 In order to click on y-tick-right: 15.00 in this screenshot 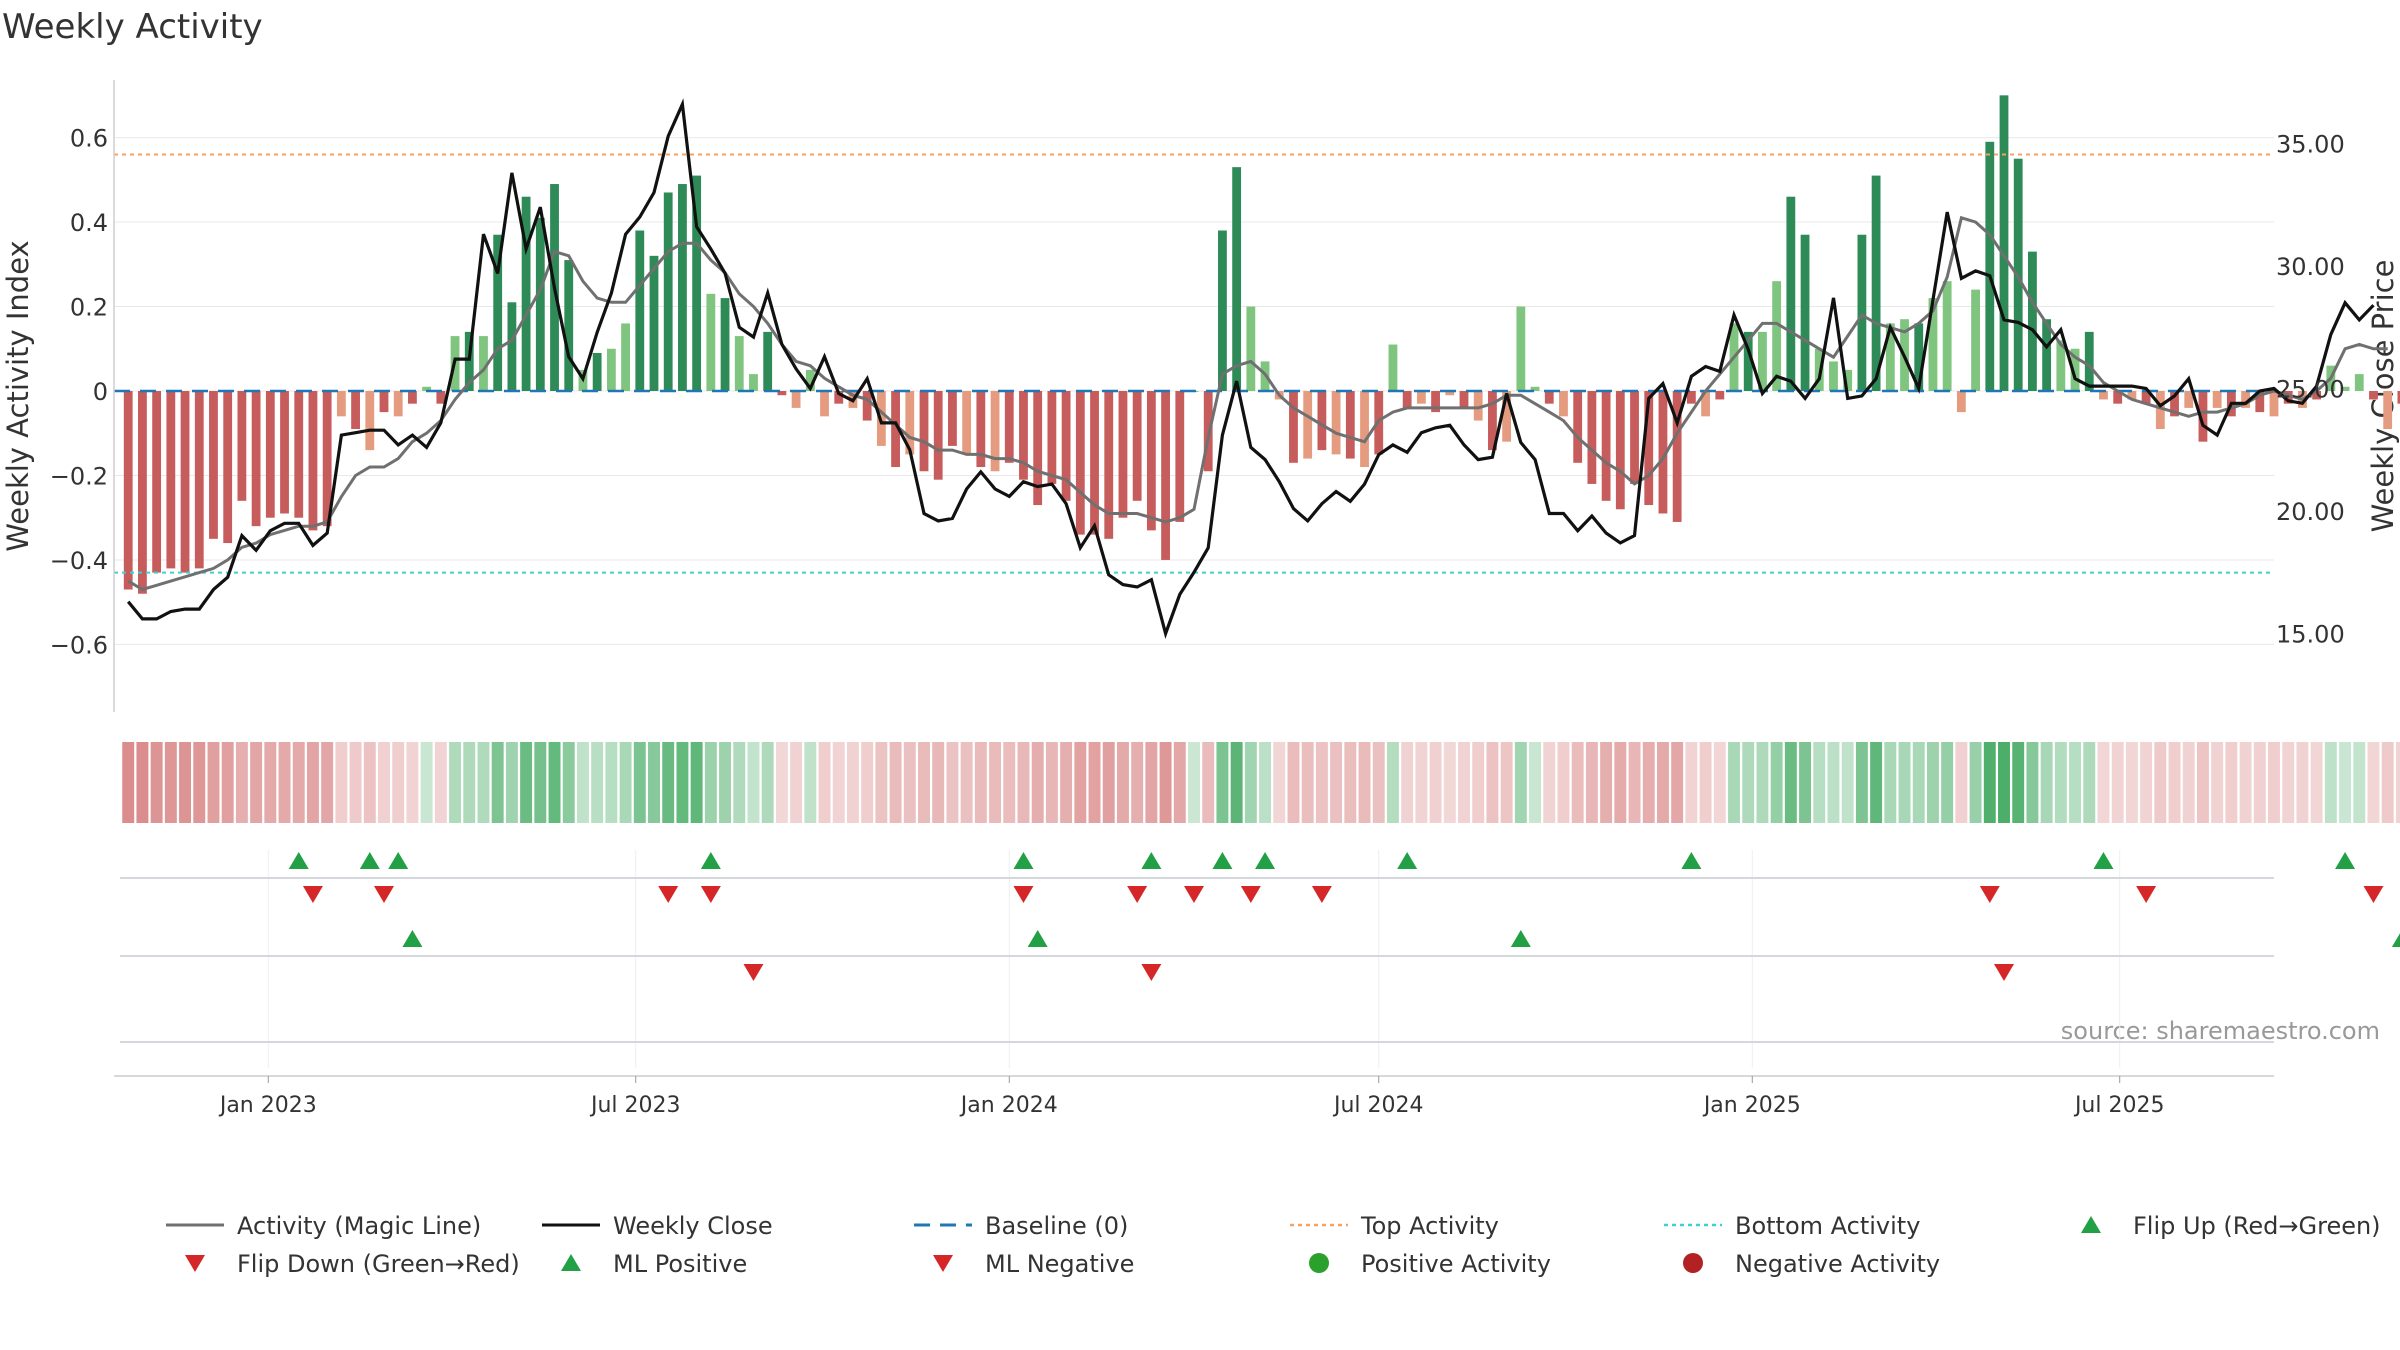, I will do `click(2310, 635)`.